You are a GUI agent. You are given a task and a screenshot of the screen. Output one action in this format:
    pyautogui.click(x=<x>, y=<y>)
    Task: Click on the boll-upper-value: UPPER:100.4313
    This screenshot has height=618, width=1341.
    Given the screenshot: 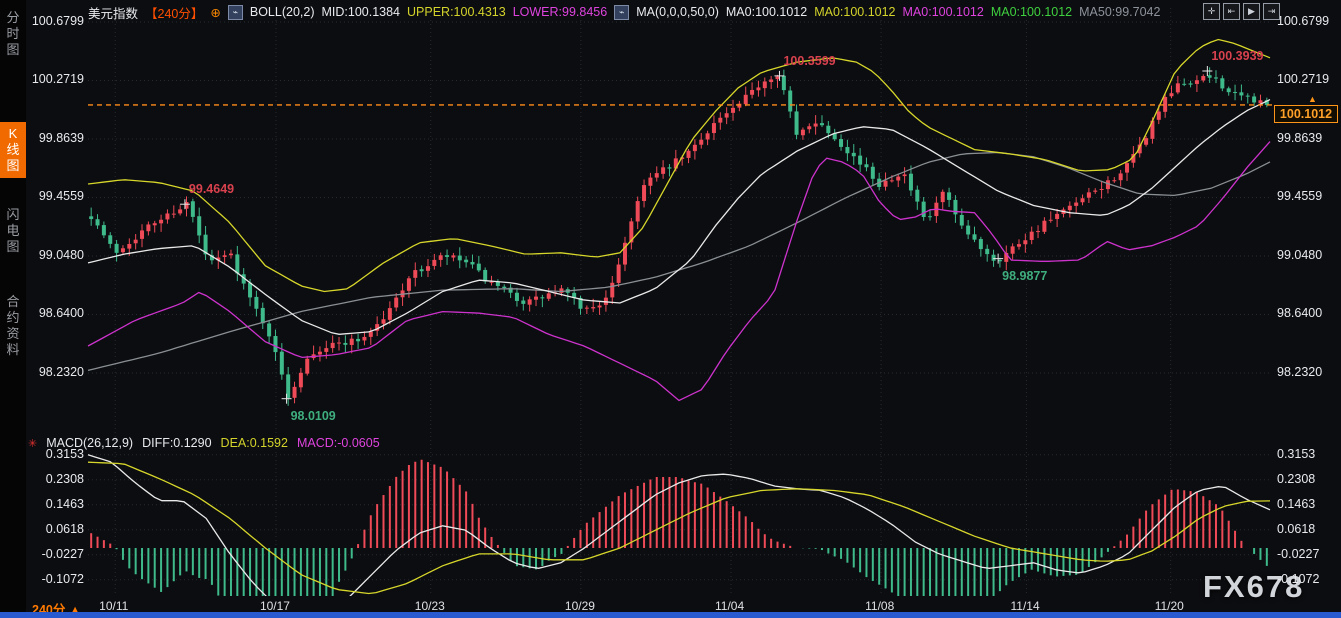 What is the action you would take?
    pyautogui.click(x=456, y=12)
    